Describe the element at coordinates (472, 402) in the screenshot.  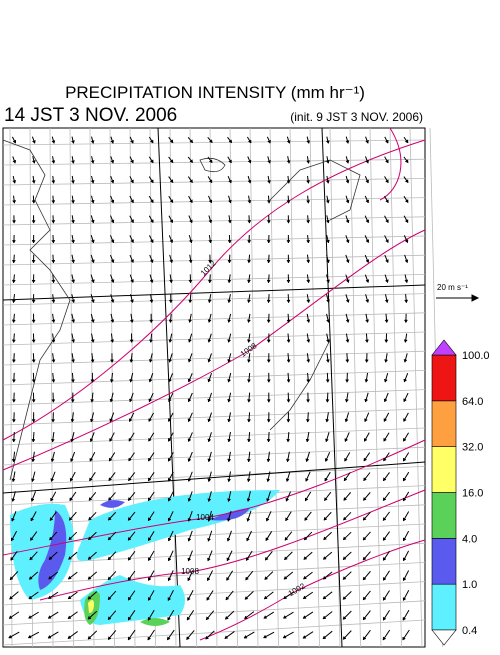
I see `colorbar-label: 64.0` at that location.